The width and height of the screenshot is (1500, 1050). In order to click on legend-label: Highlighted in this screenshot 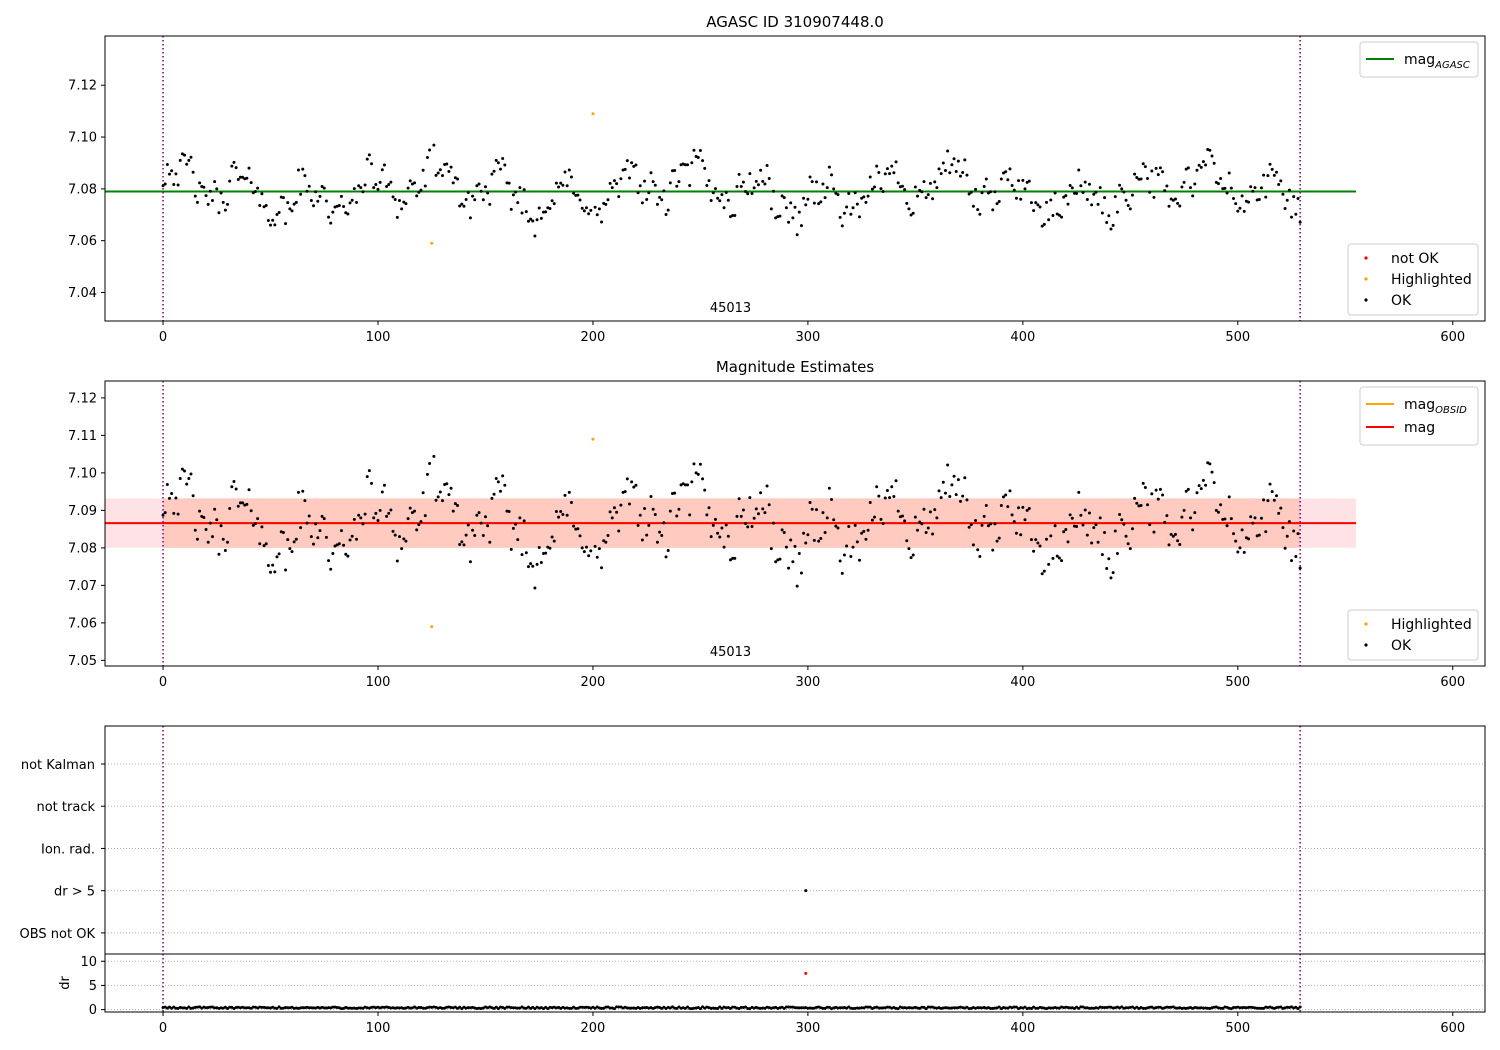, I will do `click(1431, 280)`.